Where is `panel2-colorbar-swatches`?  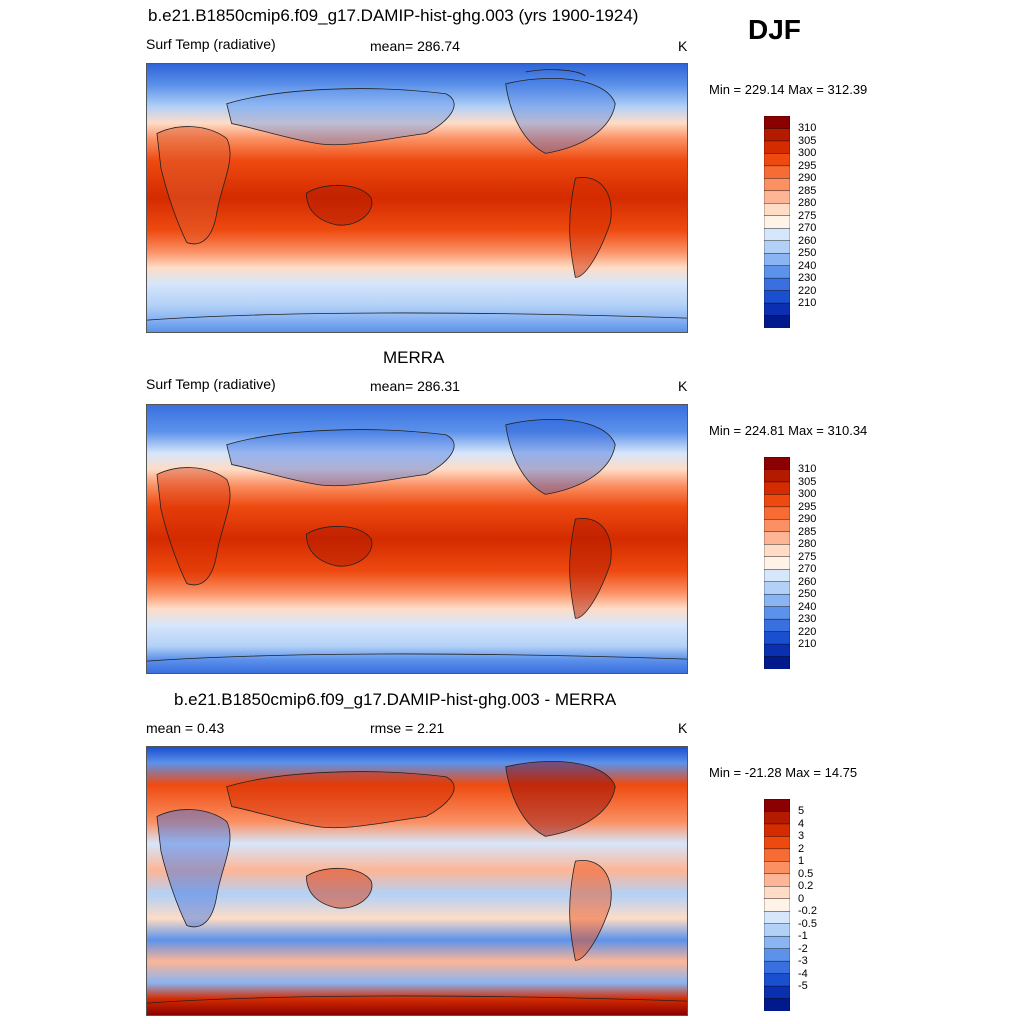
panel2-colorbar-swatches is located at coordinates (777, 563).